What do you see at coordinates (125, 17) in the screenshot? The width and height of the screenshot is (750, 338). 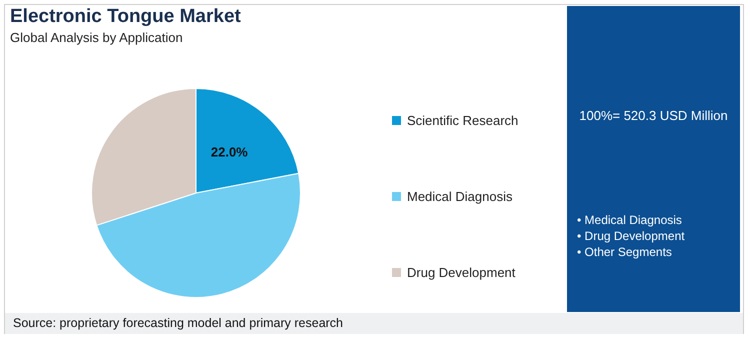 I see `chart-title: Electronic Tongue Market` at bounding box center [125, 17].